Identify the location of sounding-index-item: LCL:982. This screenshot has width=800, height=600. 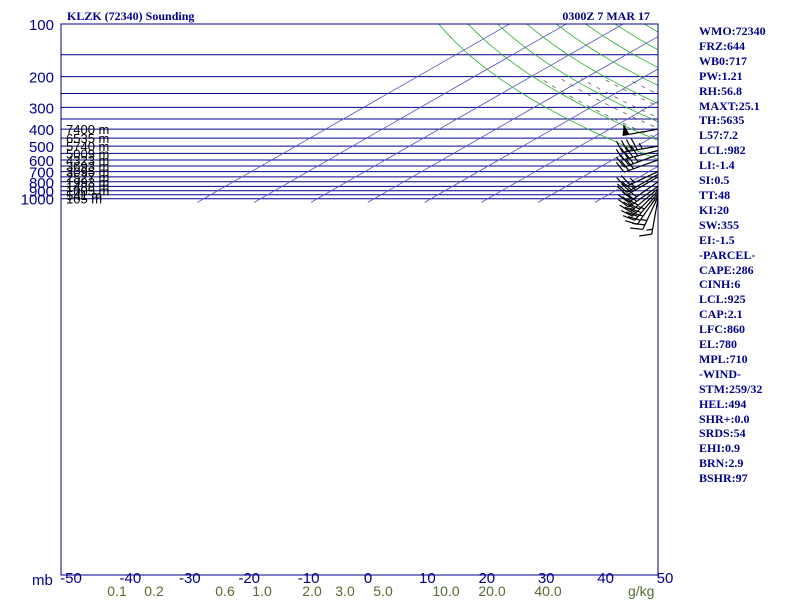
(722, 150).